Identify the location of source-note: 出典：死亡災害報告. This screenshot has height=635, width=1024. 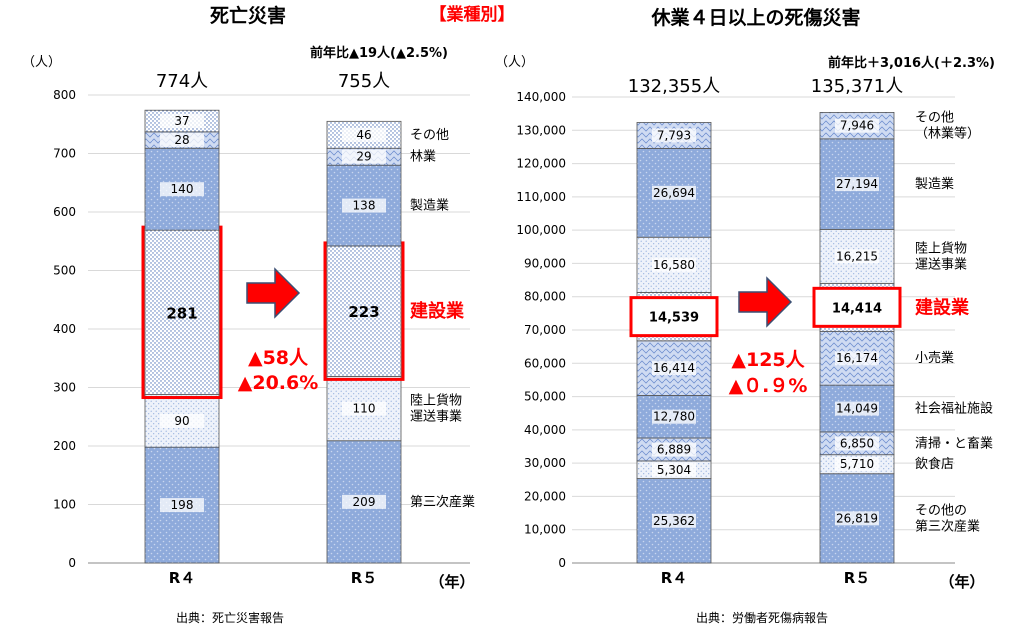
(230, 617).